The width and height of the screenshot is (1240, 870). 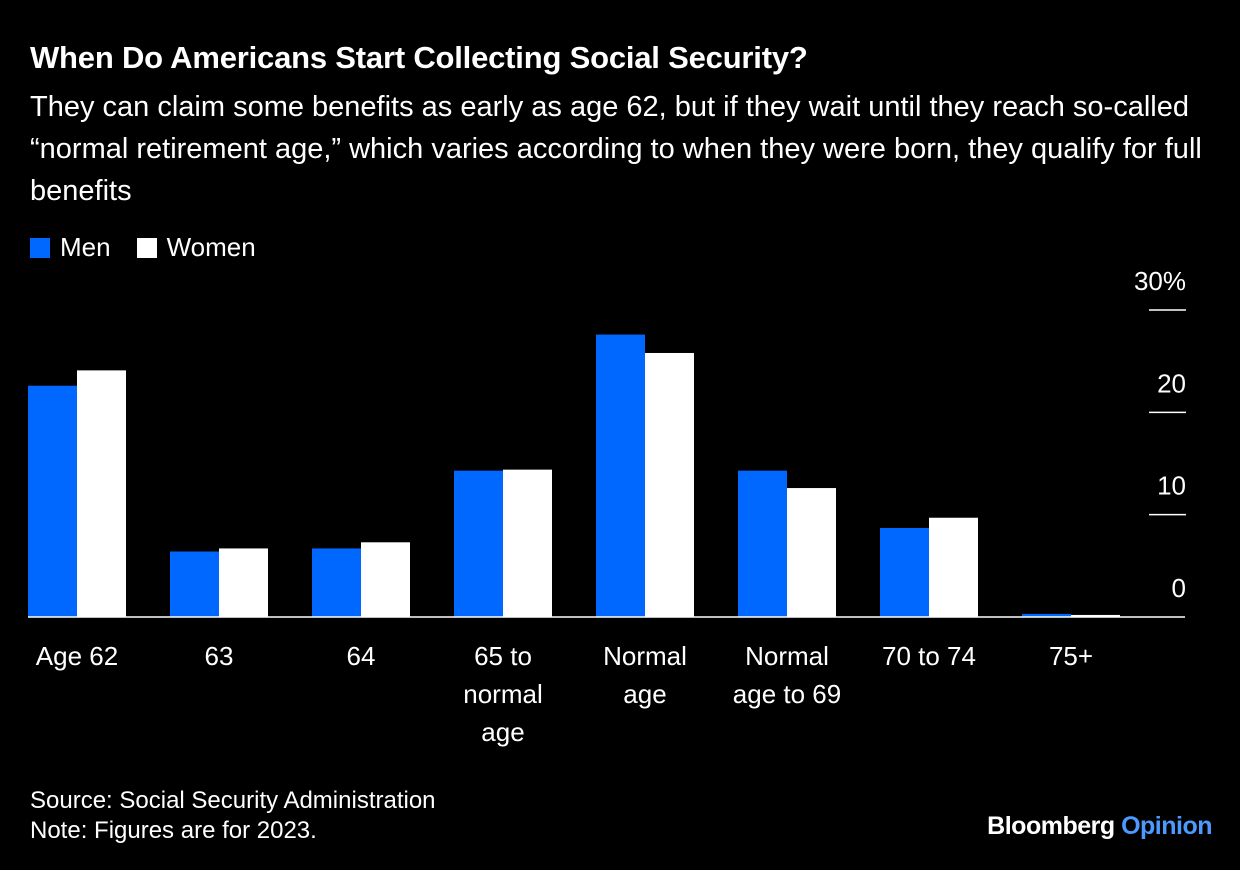 I want to click on legend: Men Women, so click(x=156, y=247).